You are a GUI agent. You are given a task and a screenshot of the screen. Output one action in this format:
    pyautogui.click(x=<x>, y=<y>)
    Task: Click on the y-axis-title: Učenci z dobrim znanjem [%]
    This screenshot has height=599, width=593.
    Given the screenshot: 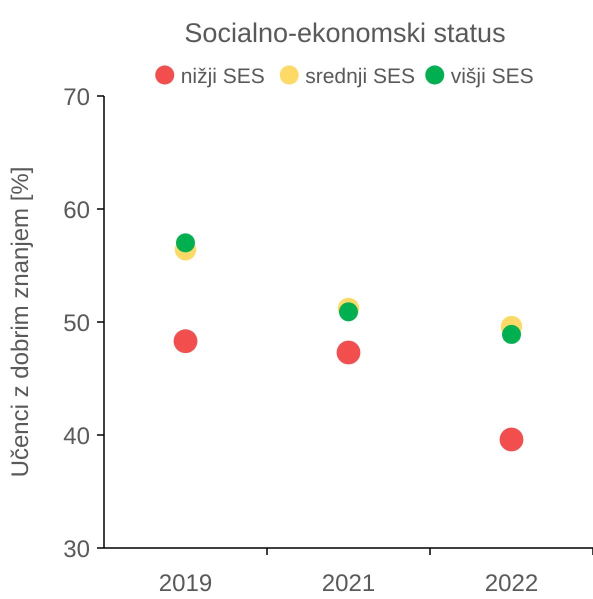 What is the action you would take?
    pyautogui.click(x=20, y=322)
    